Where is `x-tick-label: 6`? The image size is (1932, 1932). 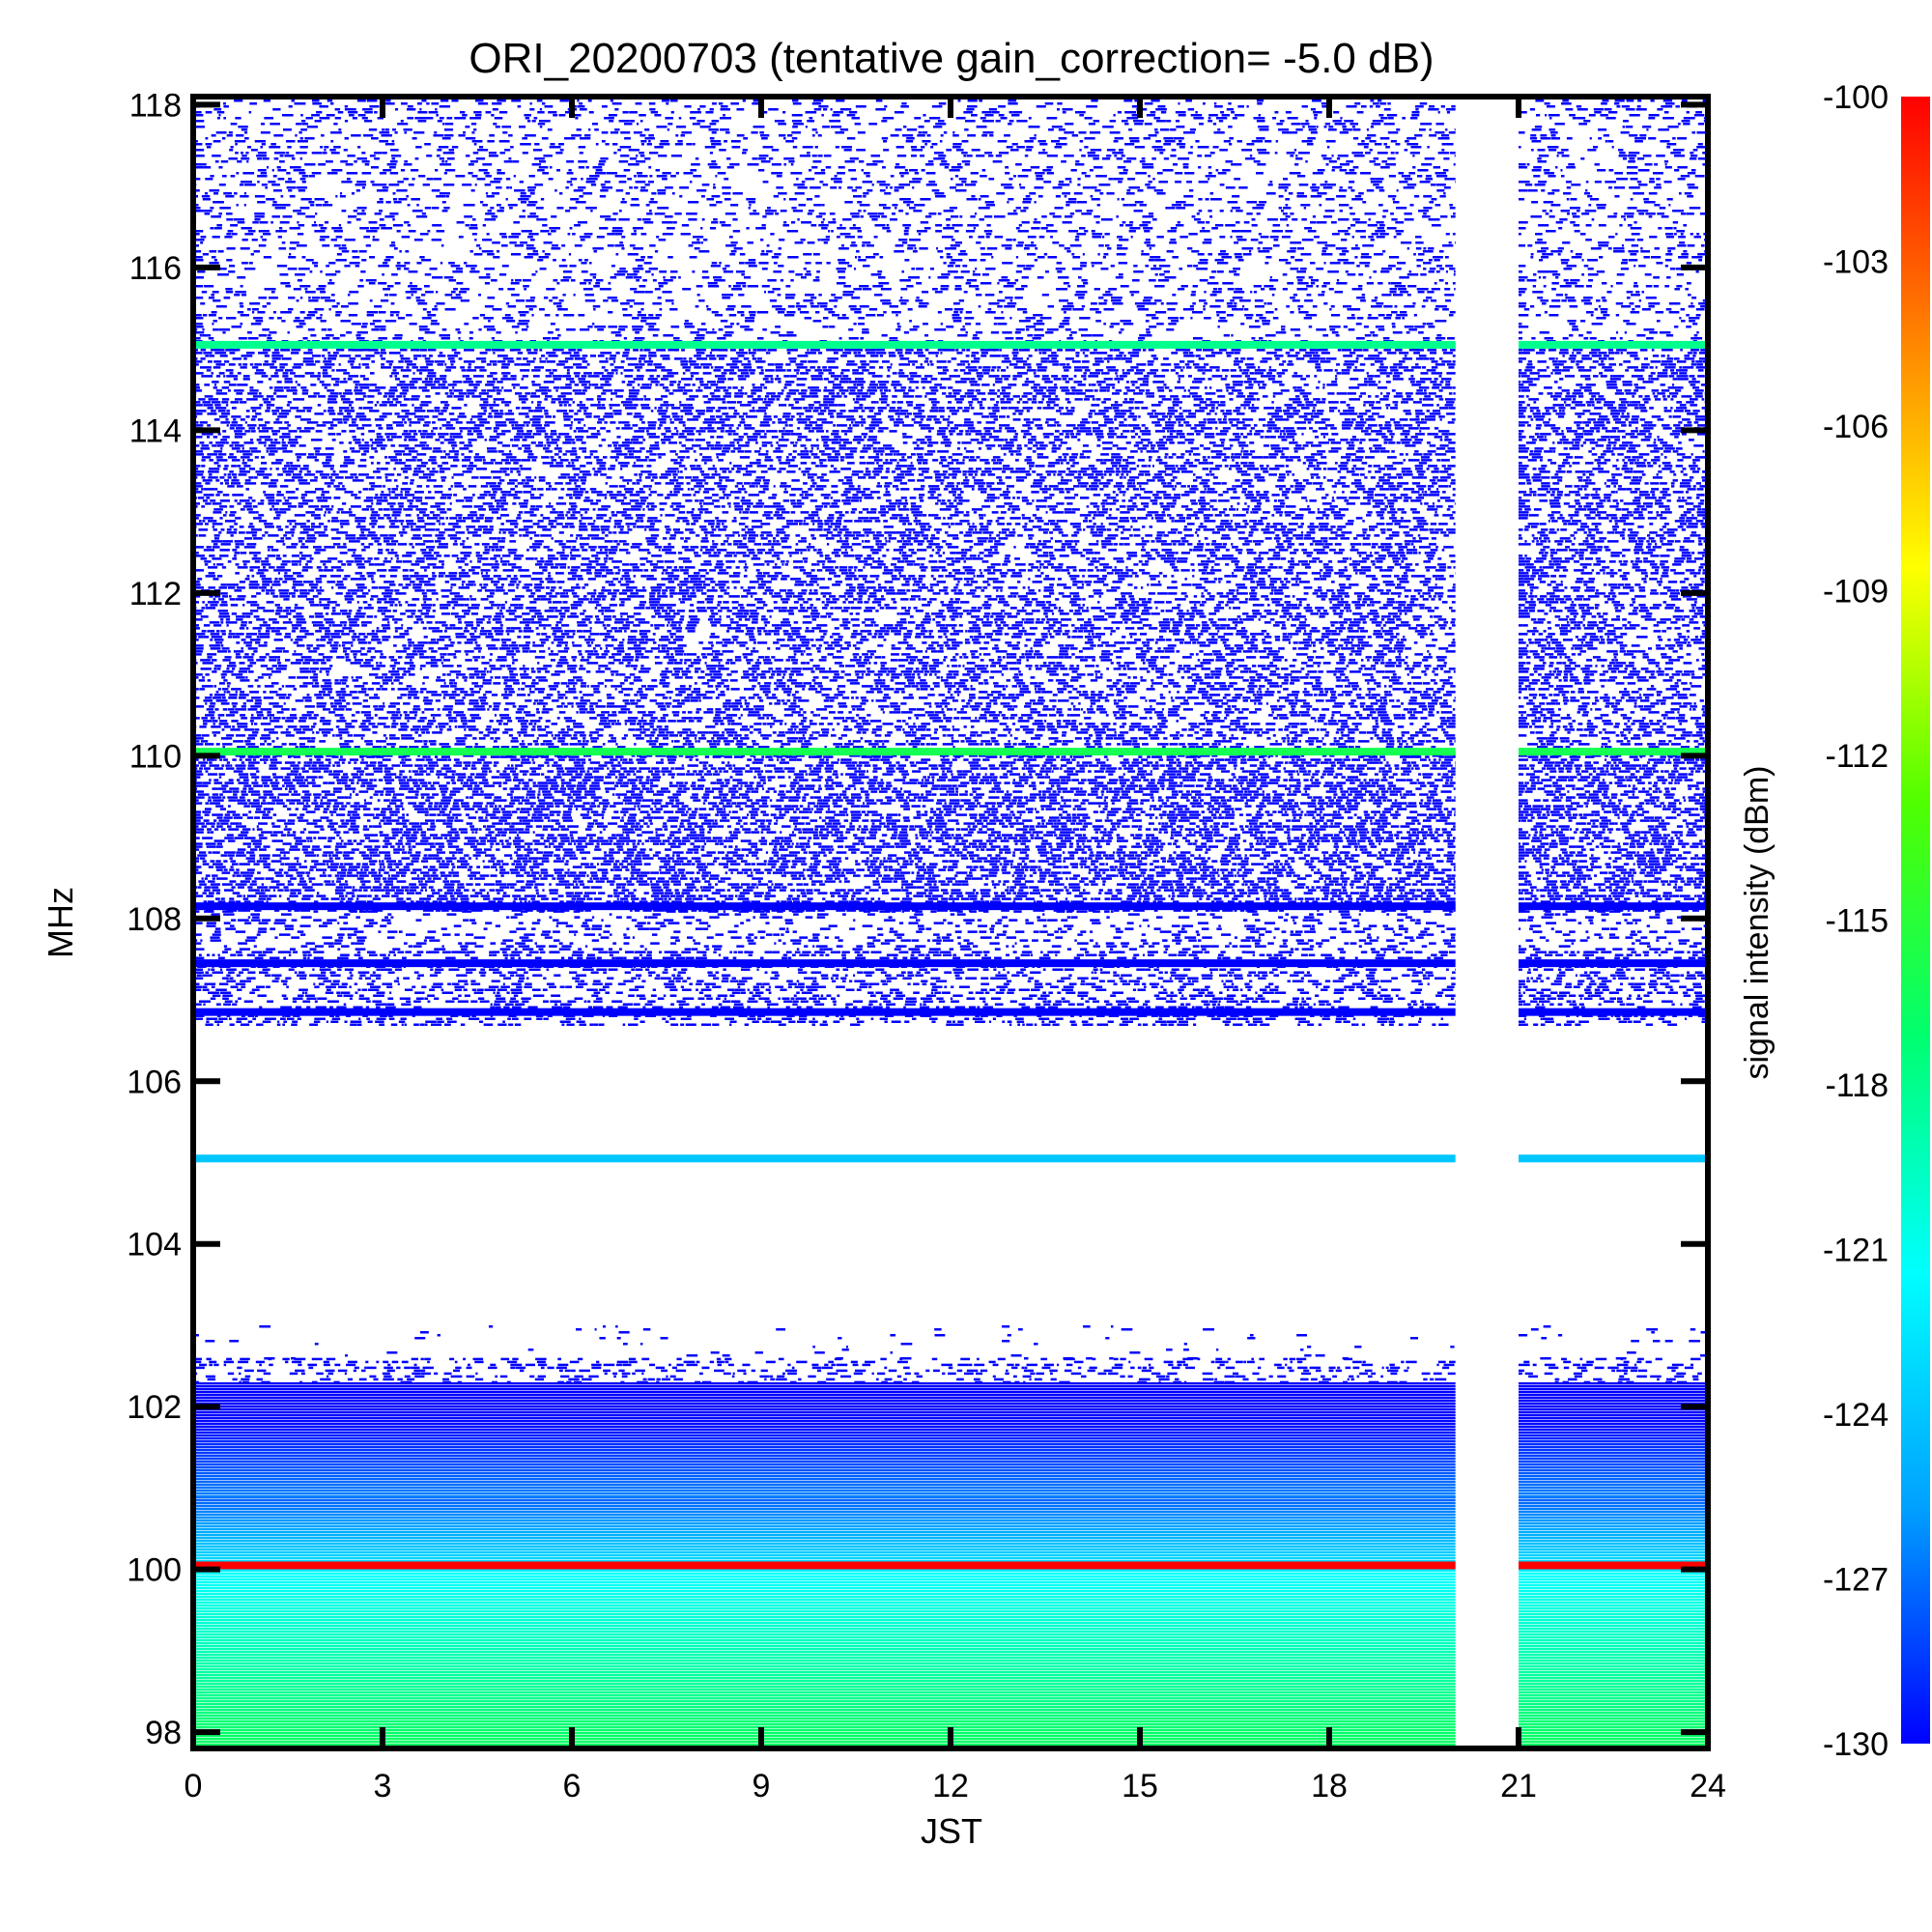
x-tick-label: 6 is located at coordinates (572, 1786).